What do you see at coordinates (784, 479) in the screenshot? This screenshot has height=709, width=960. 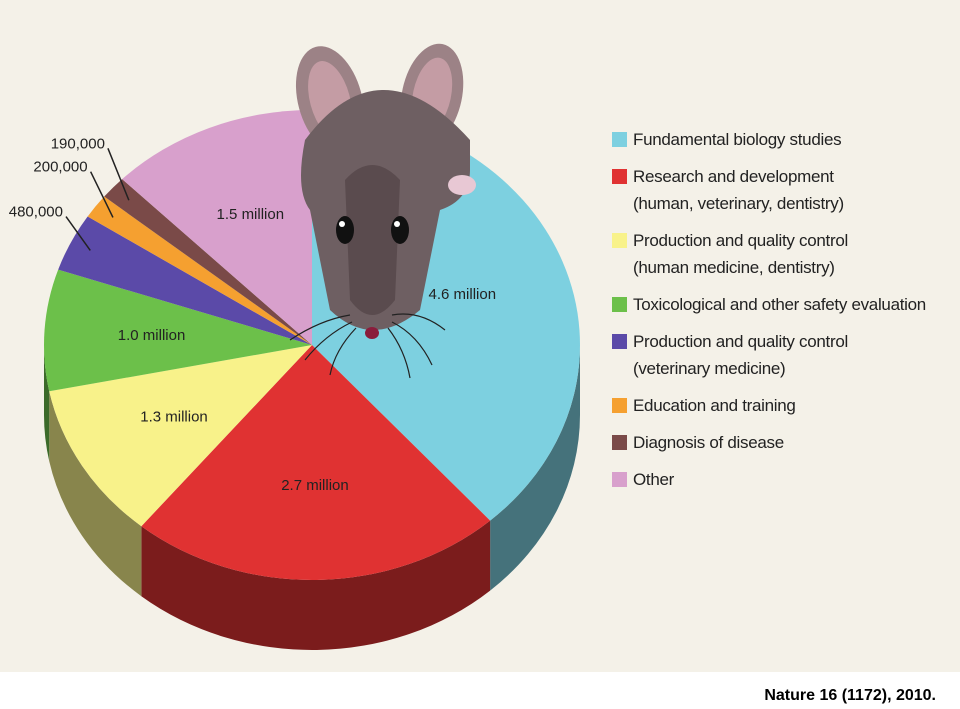 I see `legend-item: Other` at bounding box center [784, 479].